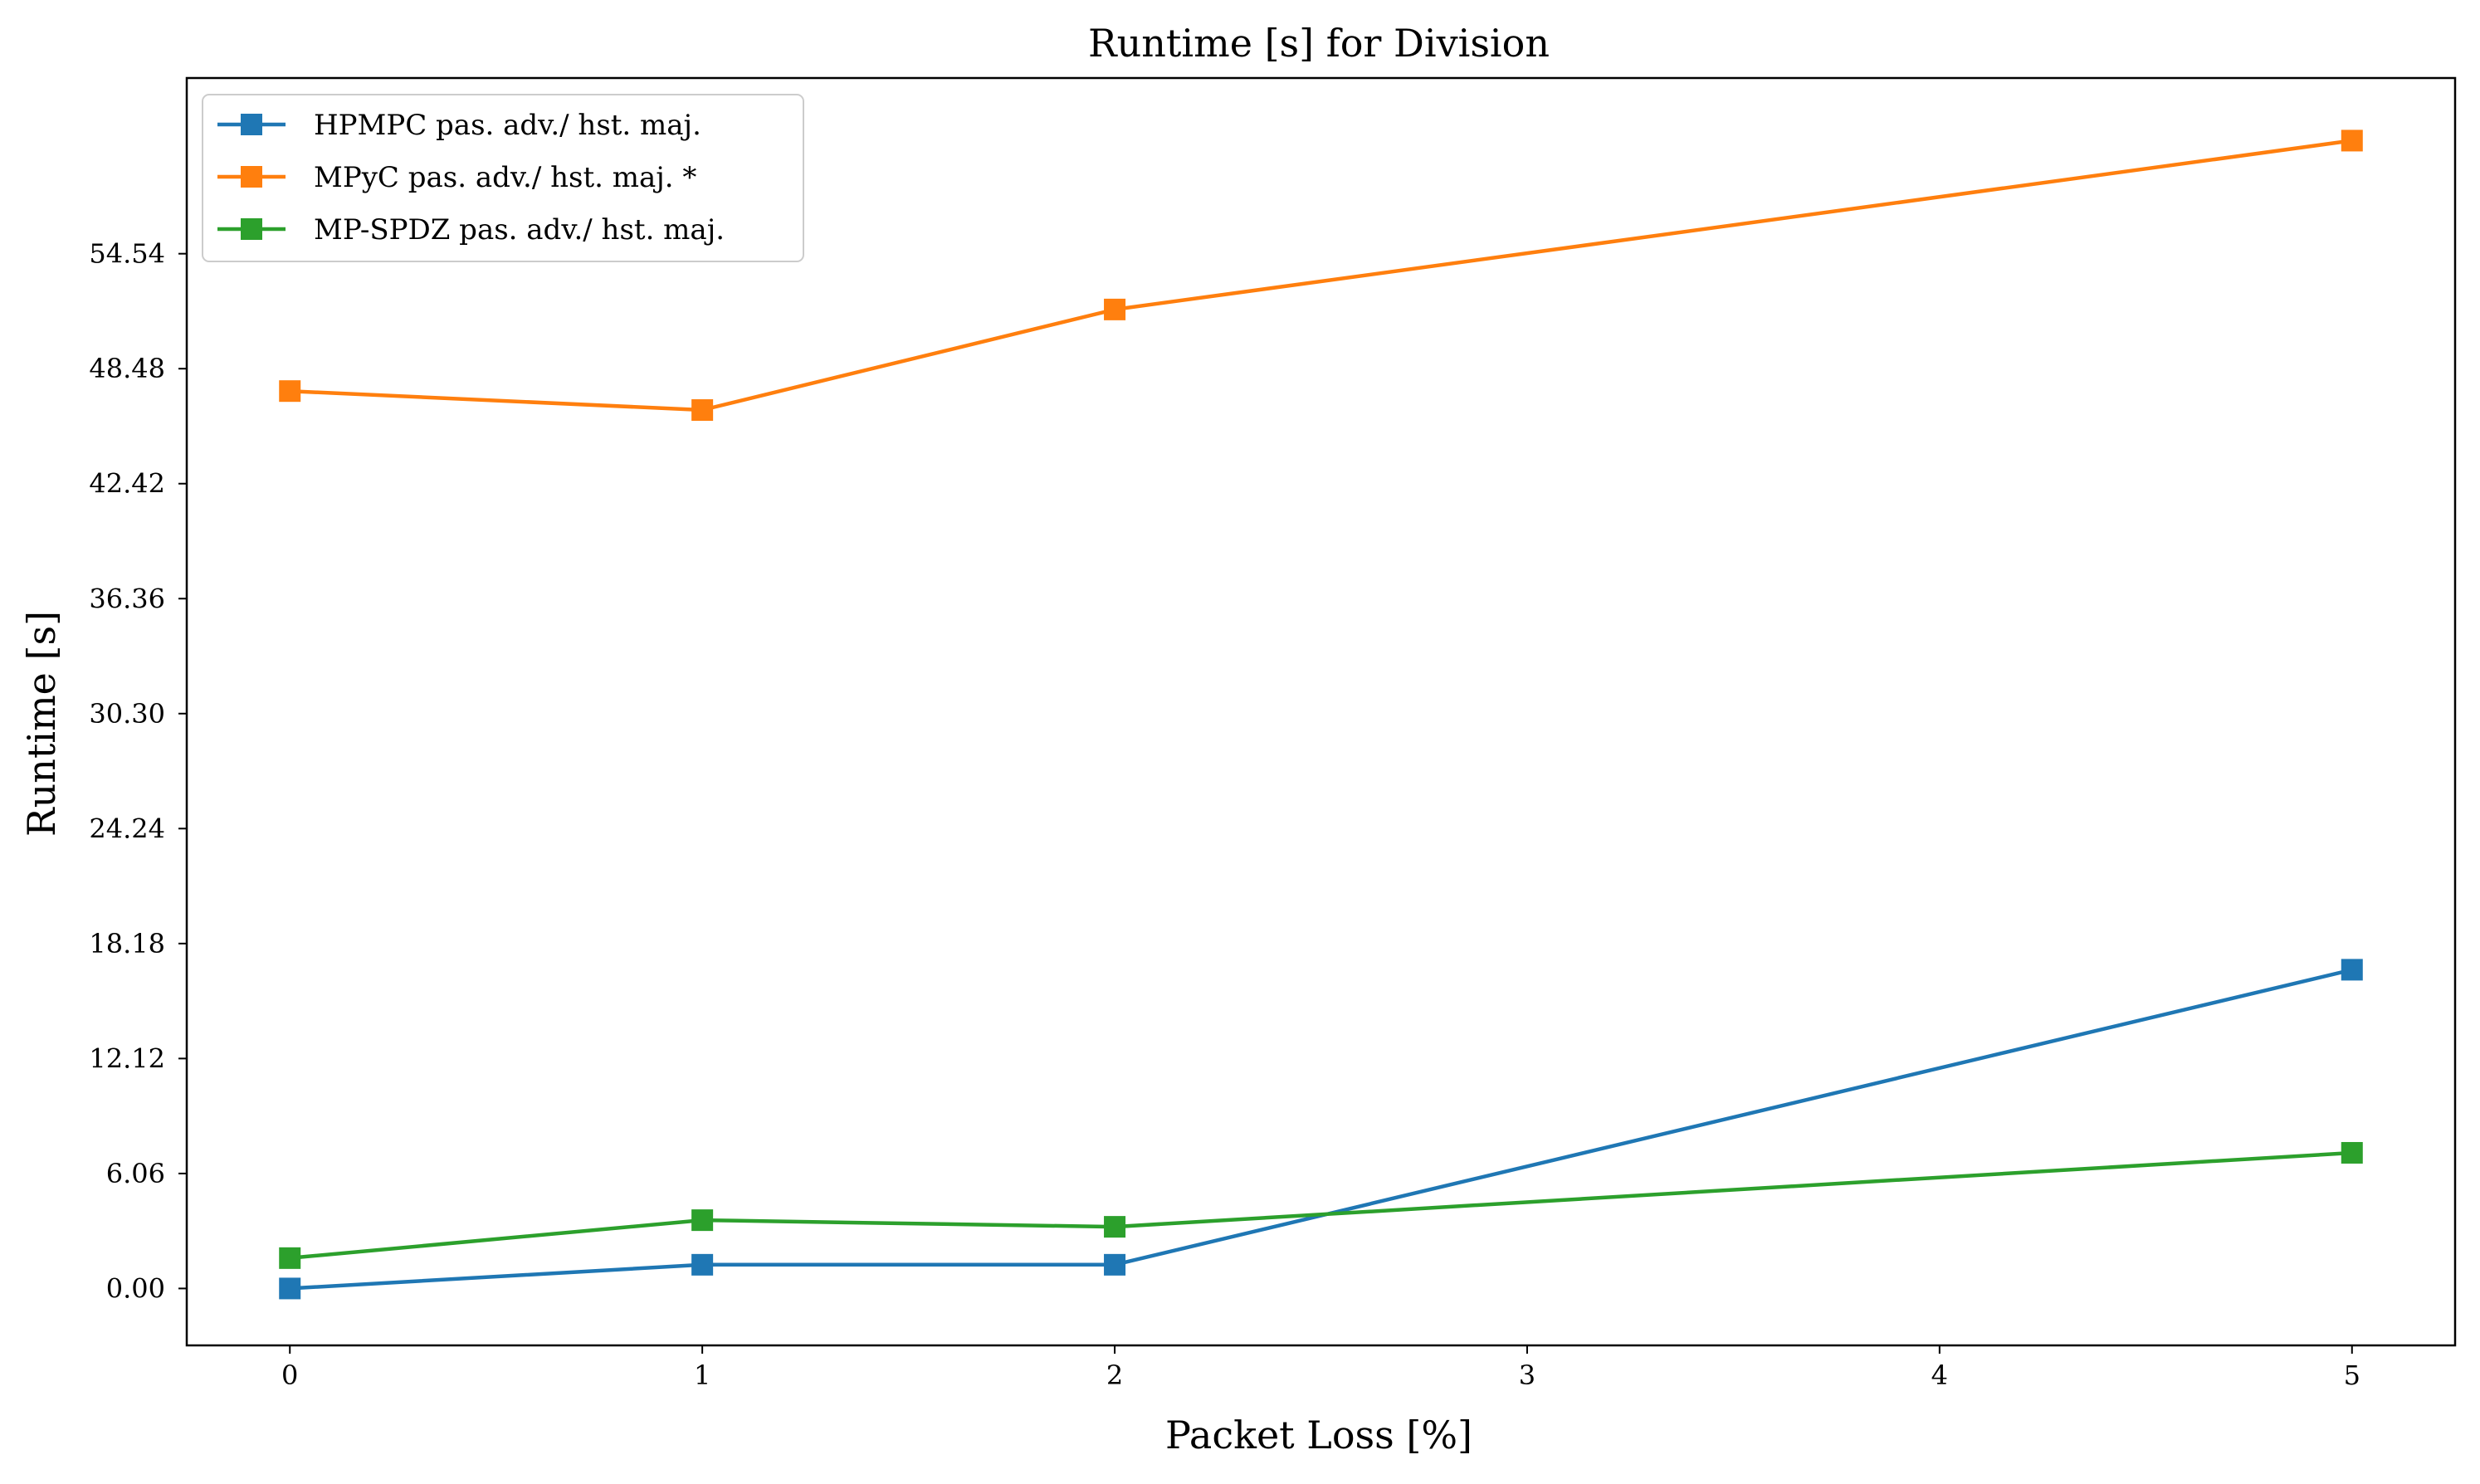  What do you see at coordinates (2352, 1375) in the screenshot?
I see `x-tick-label: 5` at bounding box center [2352, 1375].